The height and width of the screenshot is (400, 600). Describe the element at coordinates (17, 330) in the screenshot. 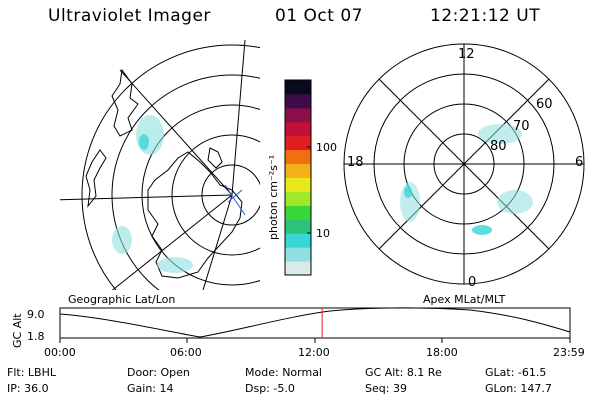

I see `altitude-axis-label: GC Alt` at that location.